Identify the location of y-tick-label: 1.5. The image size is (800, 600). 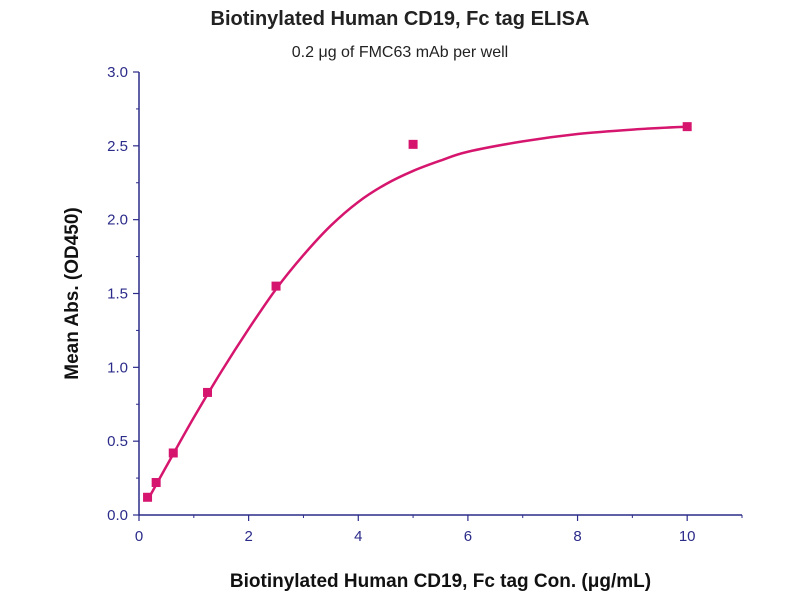
(117, 294).